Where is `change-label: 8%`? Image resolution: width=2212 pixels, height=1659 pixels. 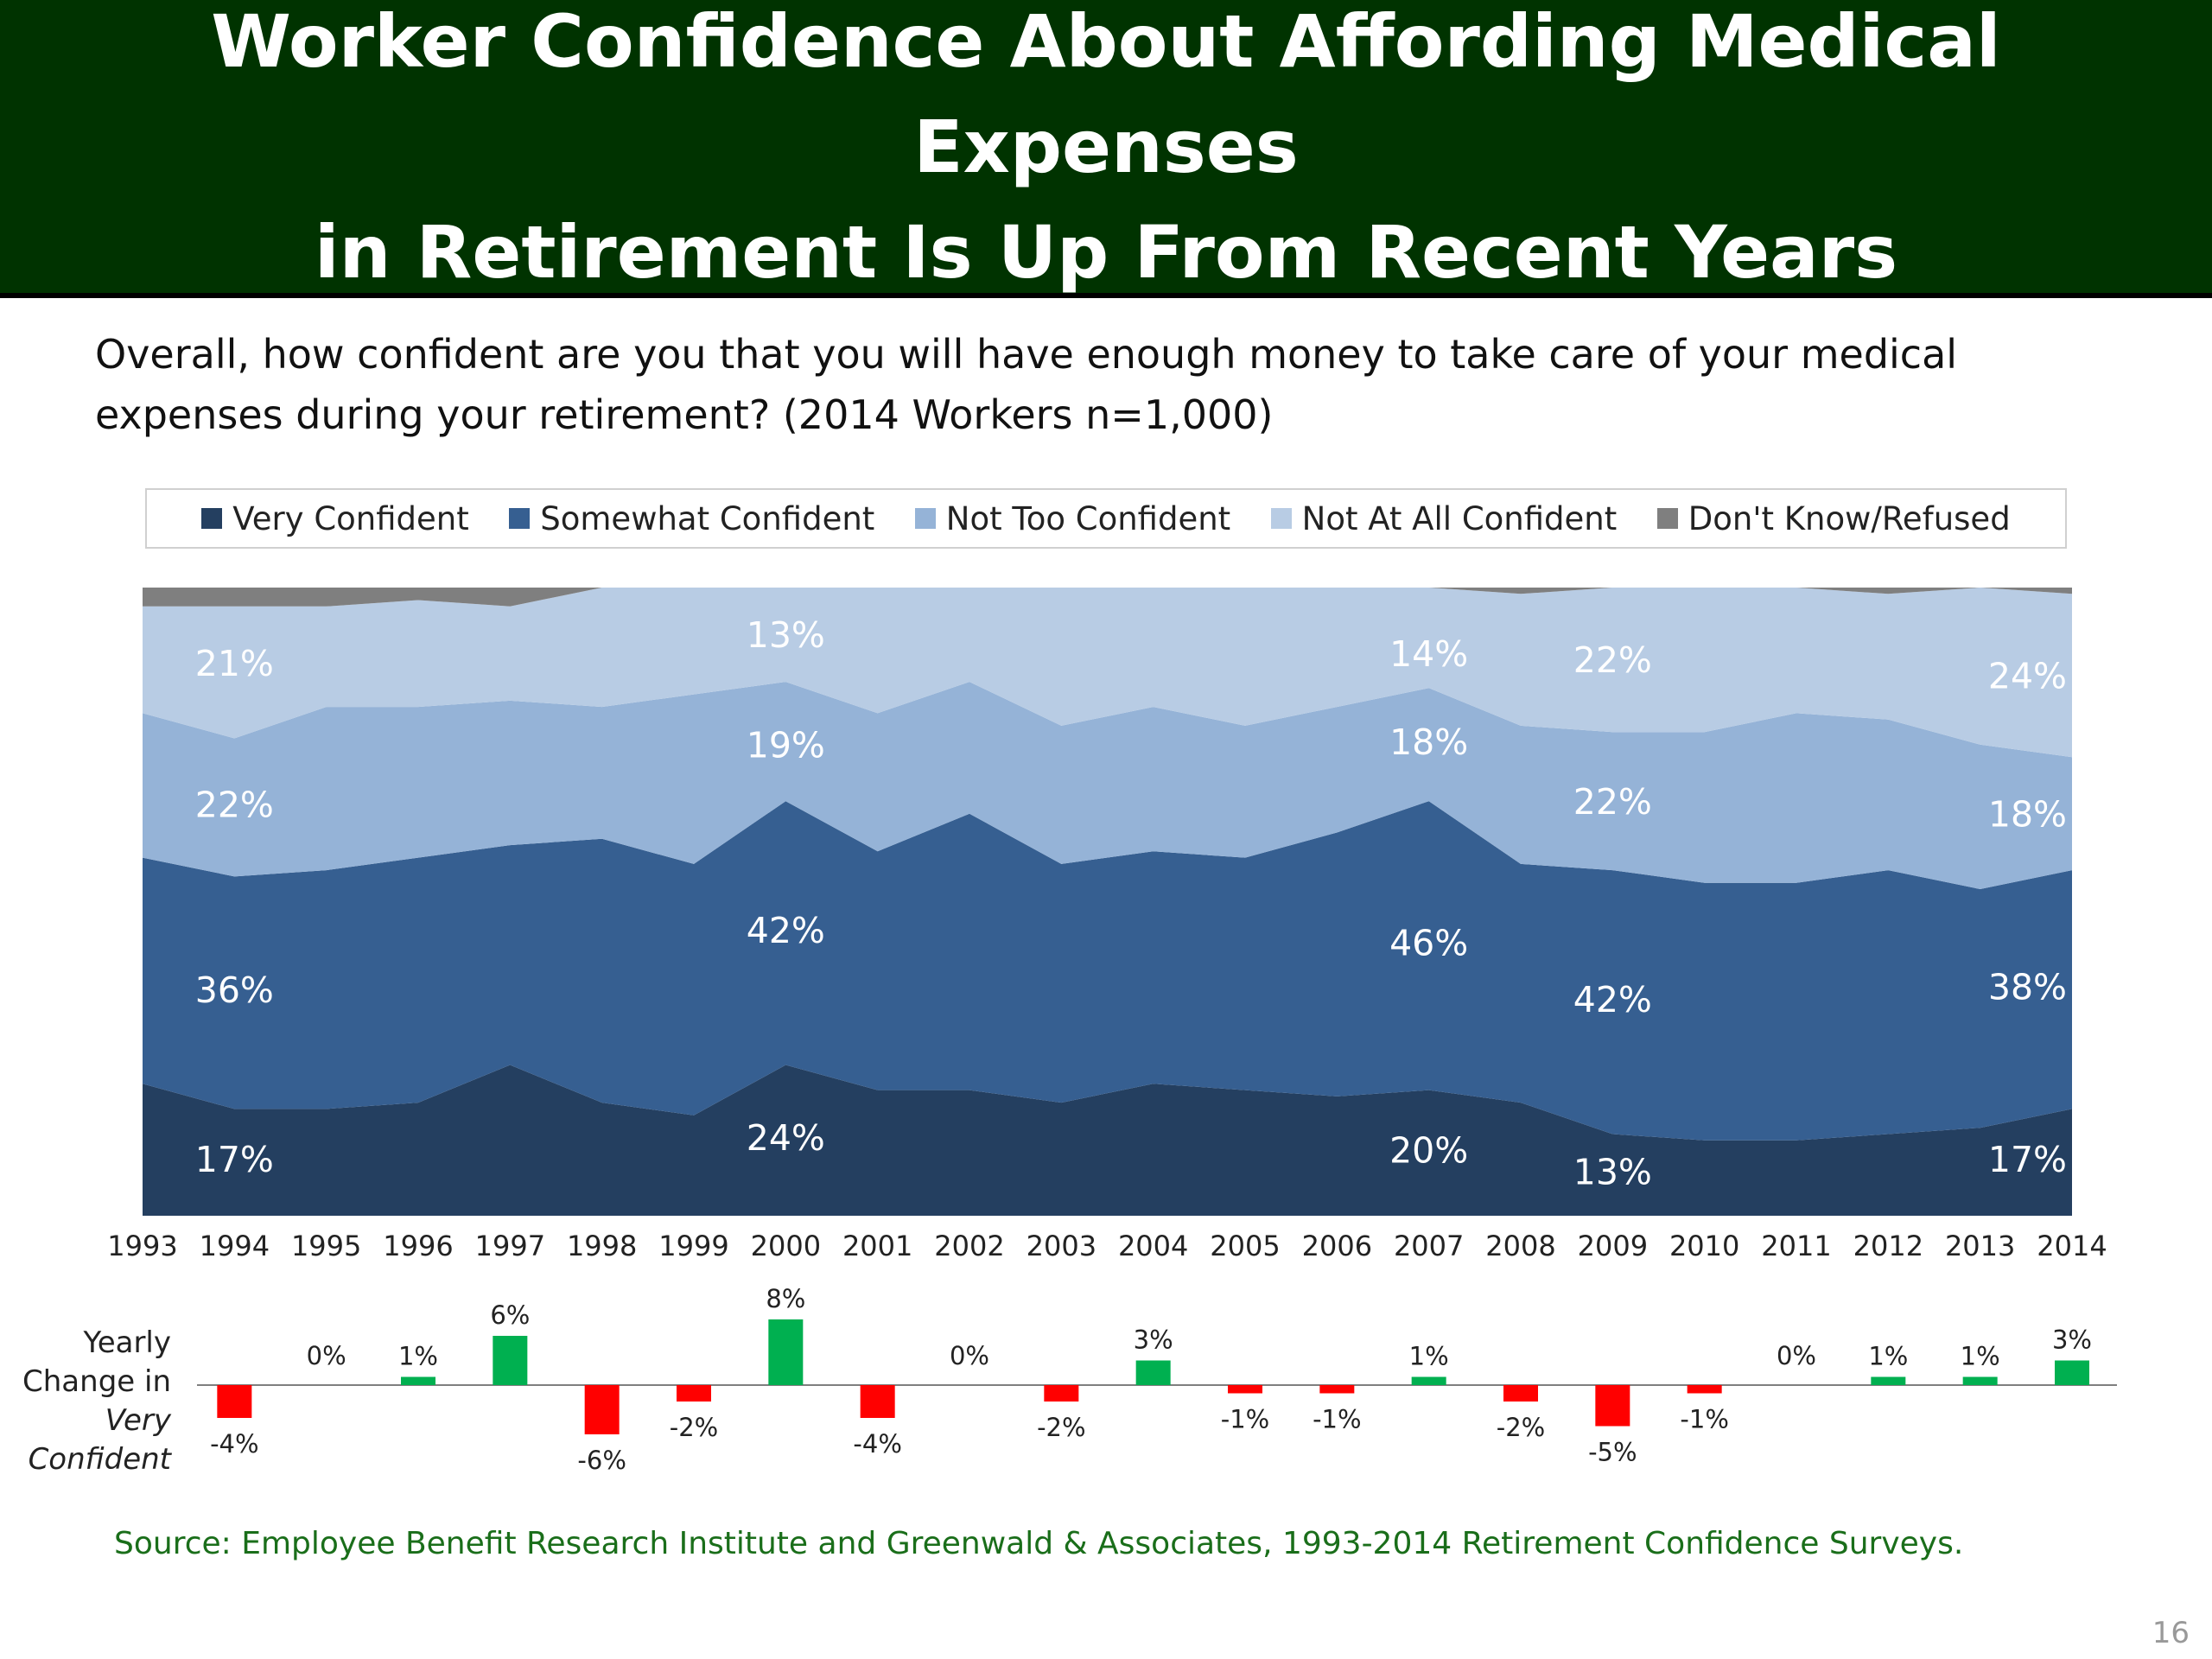
change-label: 8% is located at coordinates (785, 1298).